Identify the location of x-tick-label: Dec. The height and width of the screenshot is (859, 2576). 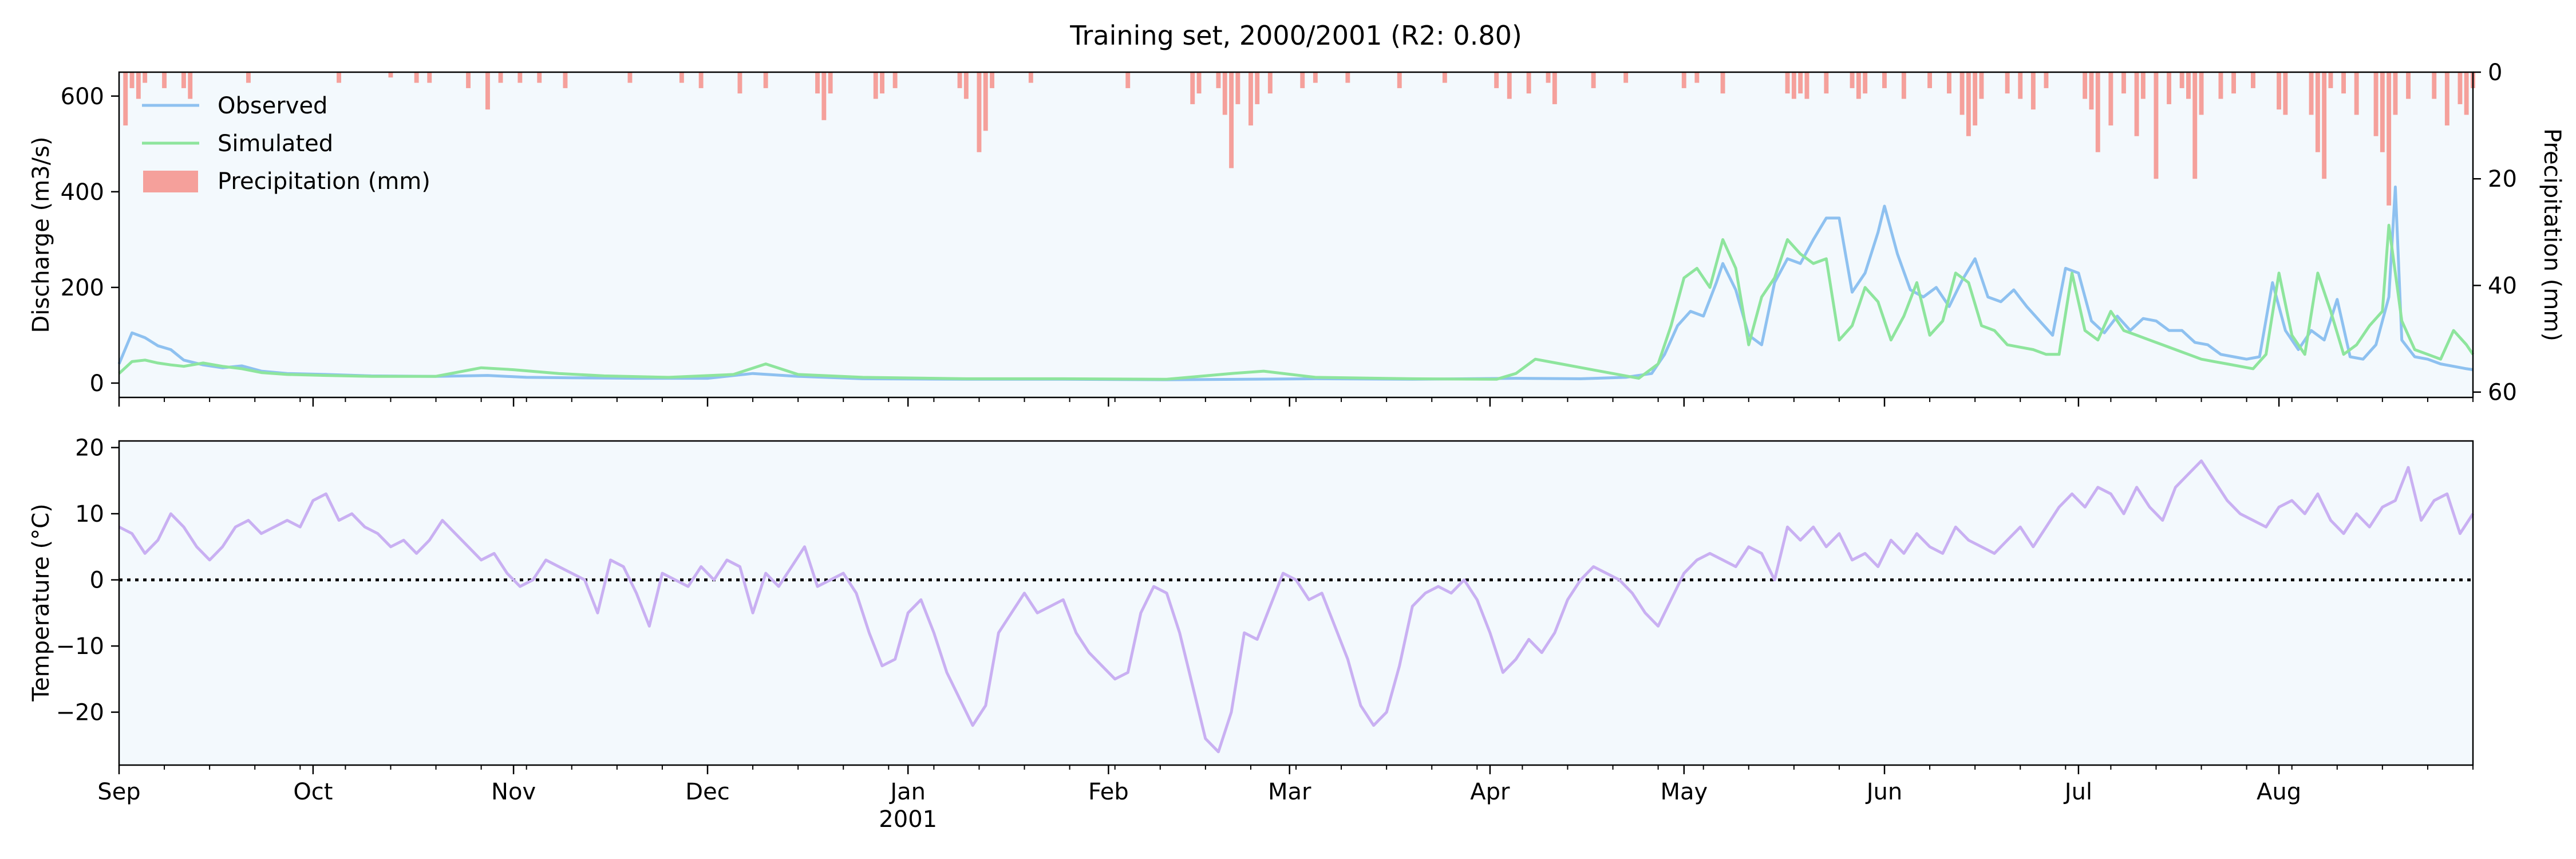
(707, 792).